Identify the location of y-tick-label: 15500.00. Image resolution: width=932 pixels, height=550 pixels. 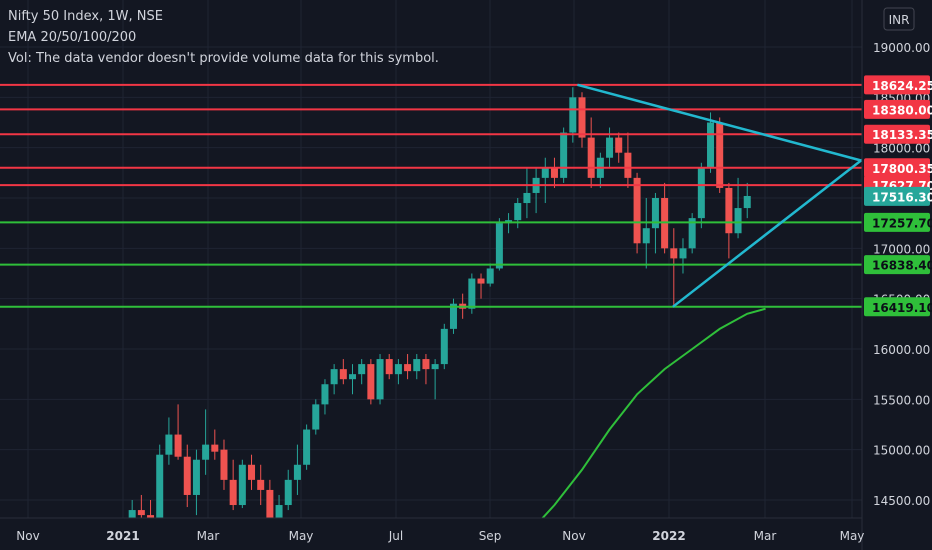
(901, 400).